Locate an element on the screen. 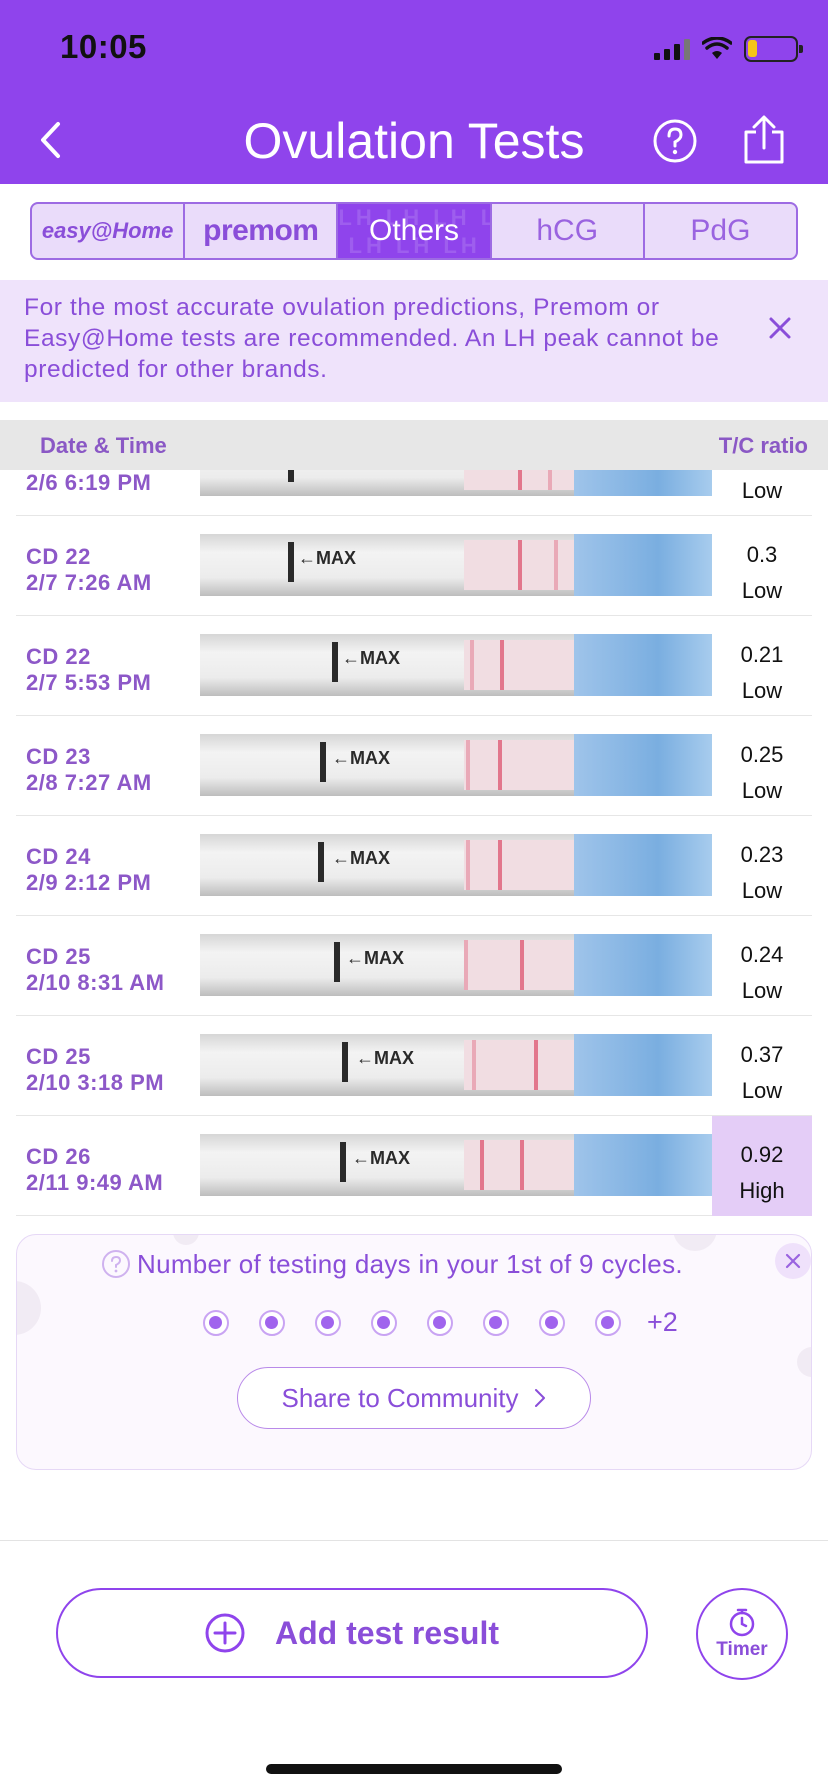  table-row: CD 24 2/9 2:12 PM ←MAX 0.23 Low is located at coordinates (414, 866).